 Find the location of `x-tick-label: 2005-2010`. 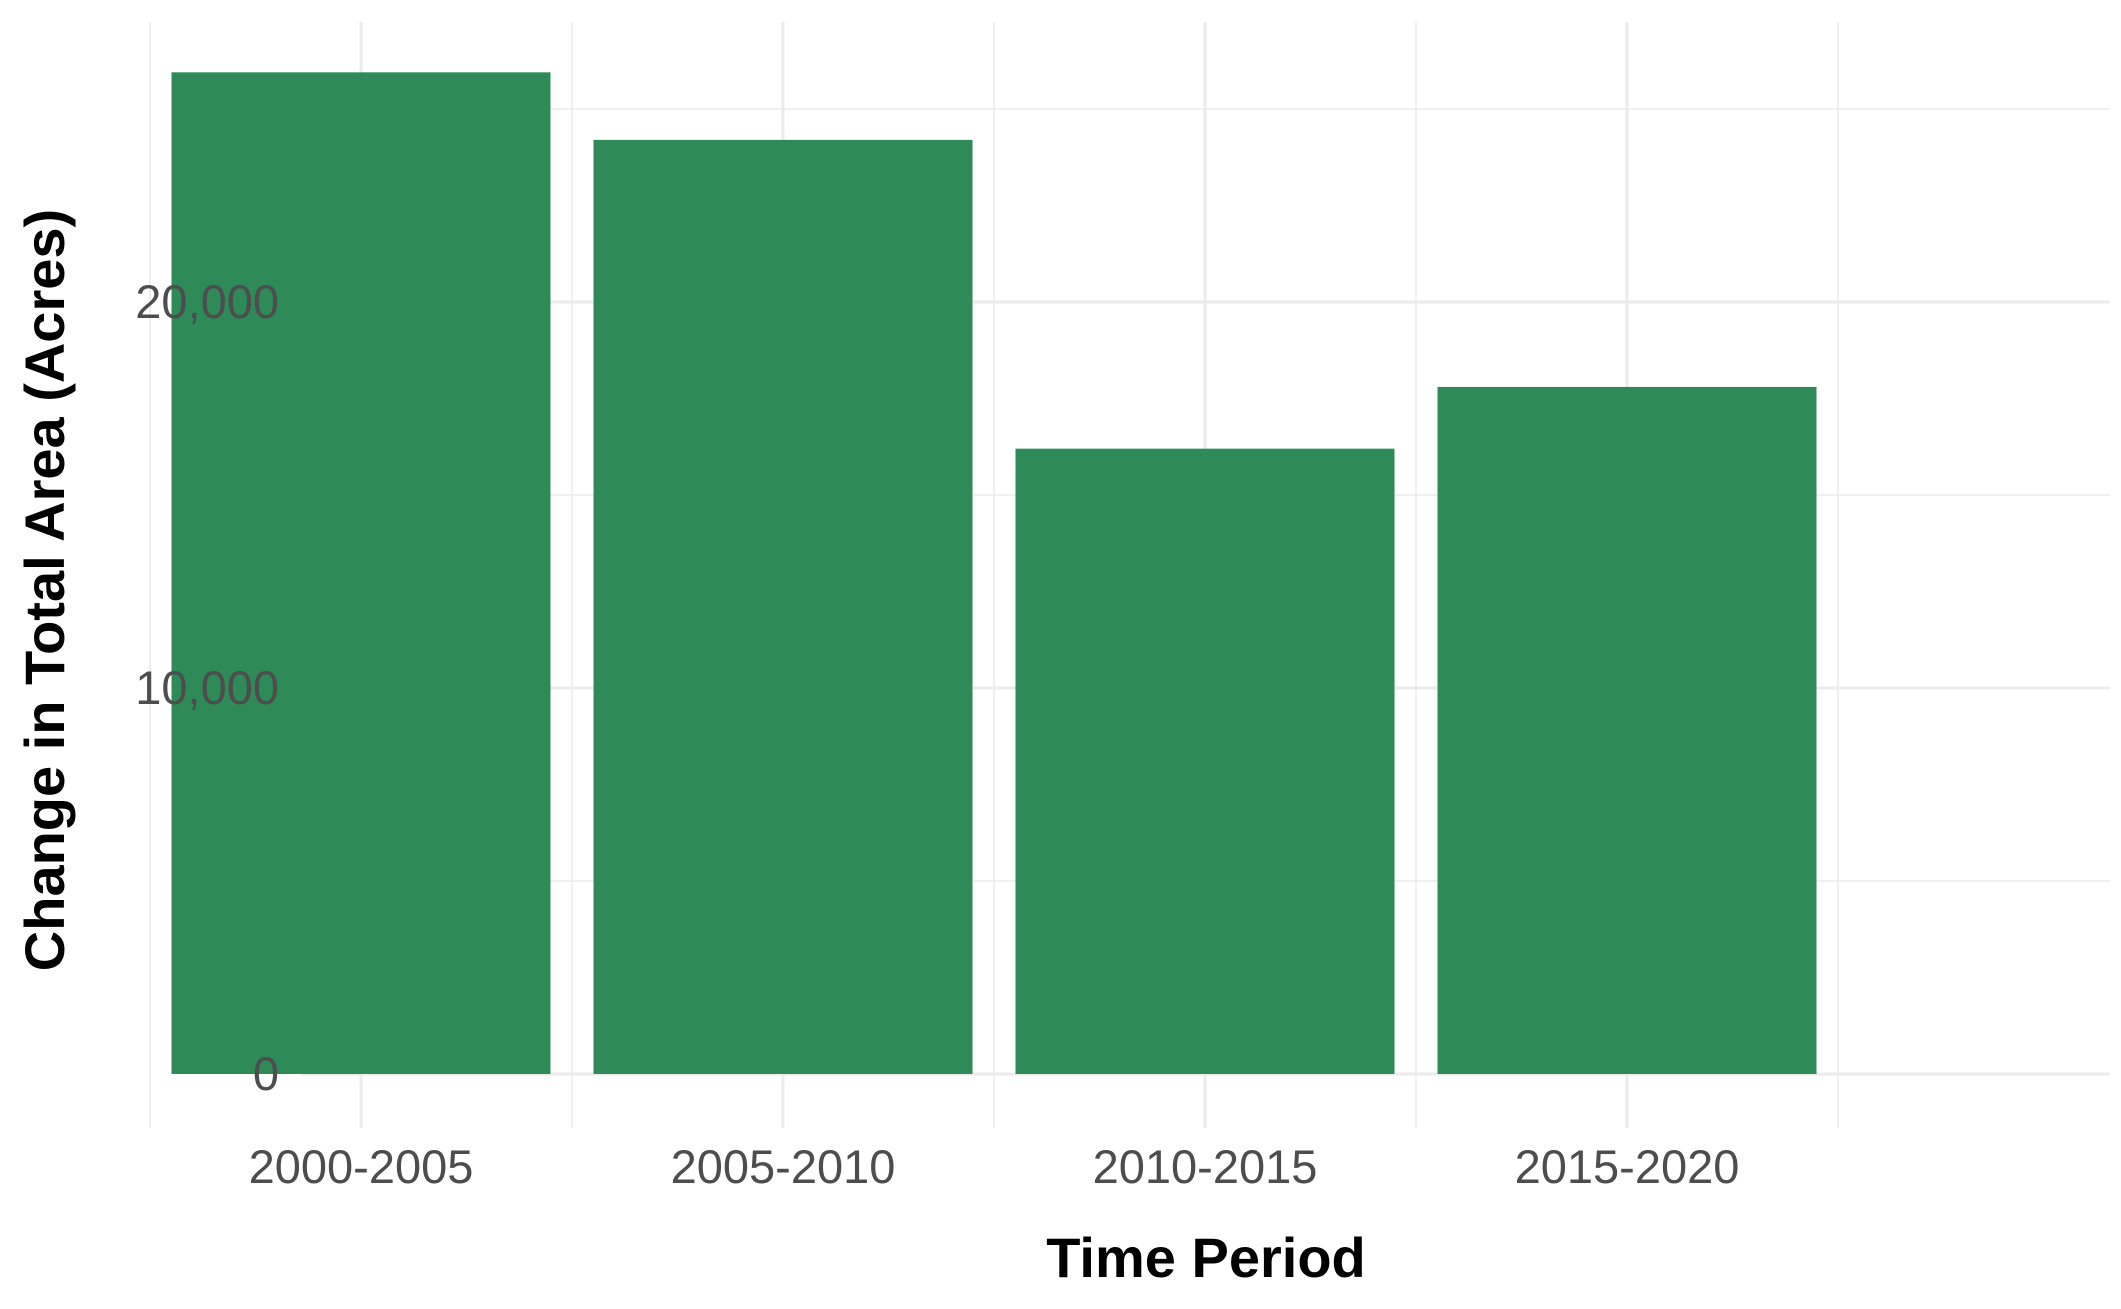

x-tick-label: 2005-2010 is located at coordinates (783, 1166).